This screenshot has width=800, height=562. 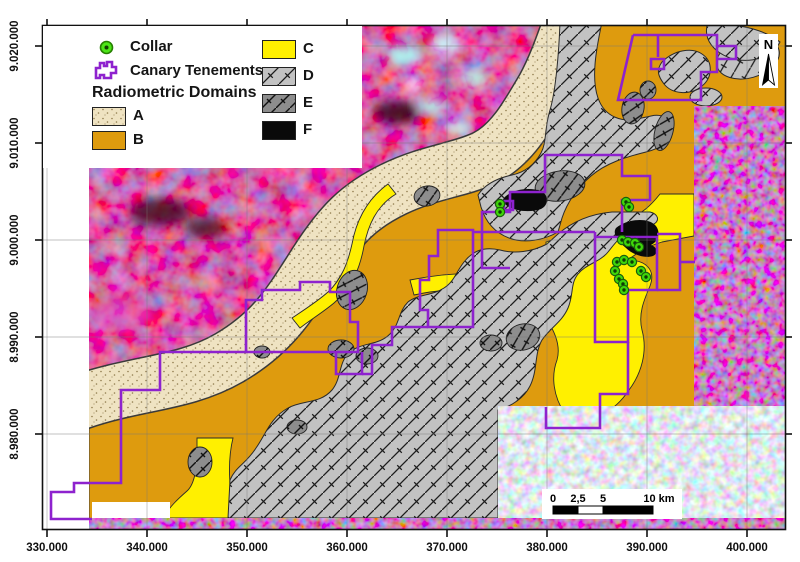 I want to click on x-axis-label: 360.000, so click(x=347, y=548).